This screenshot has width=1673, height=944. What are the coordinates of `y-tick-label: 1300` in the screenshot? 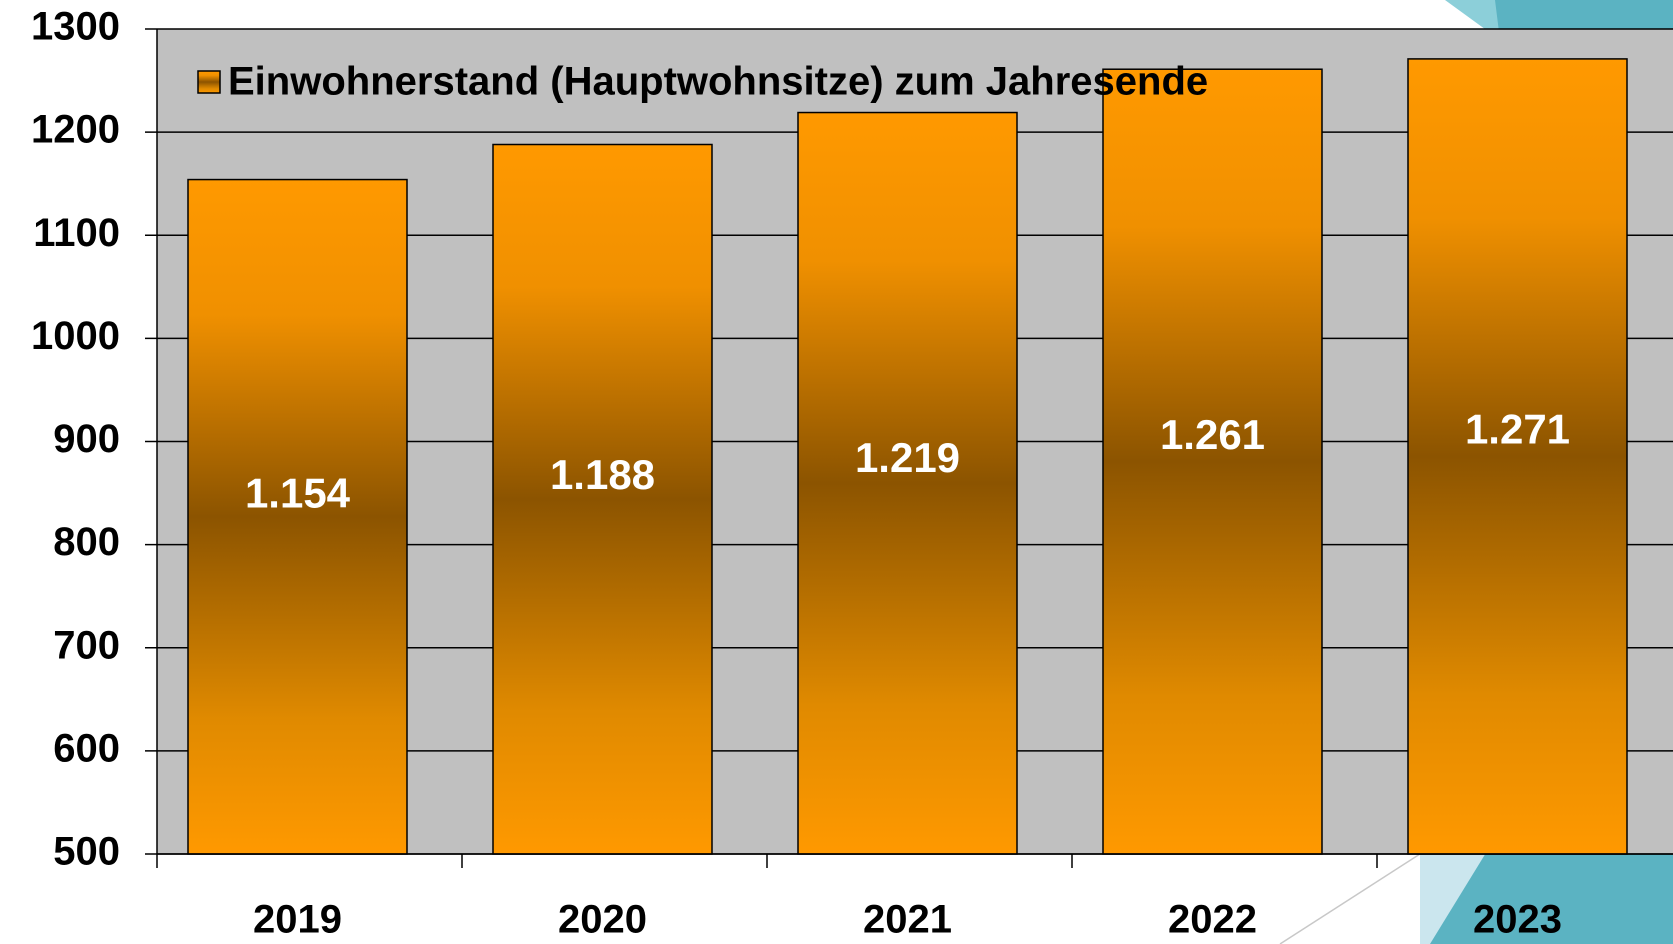 It's located at (75, 27).